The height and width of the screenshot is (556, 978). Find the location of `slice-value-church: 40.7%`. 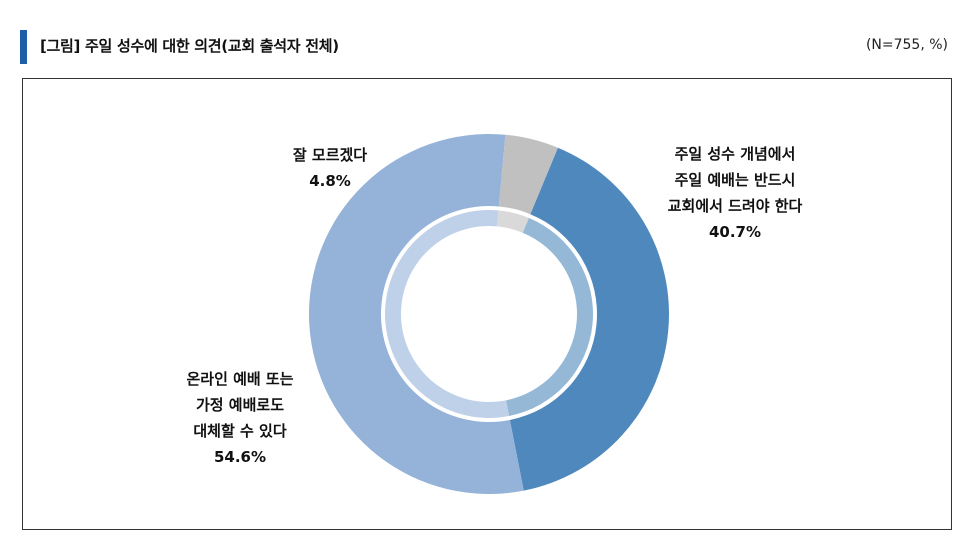

slice-value-church: 40.7% is located at coordinates (735, 232).